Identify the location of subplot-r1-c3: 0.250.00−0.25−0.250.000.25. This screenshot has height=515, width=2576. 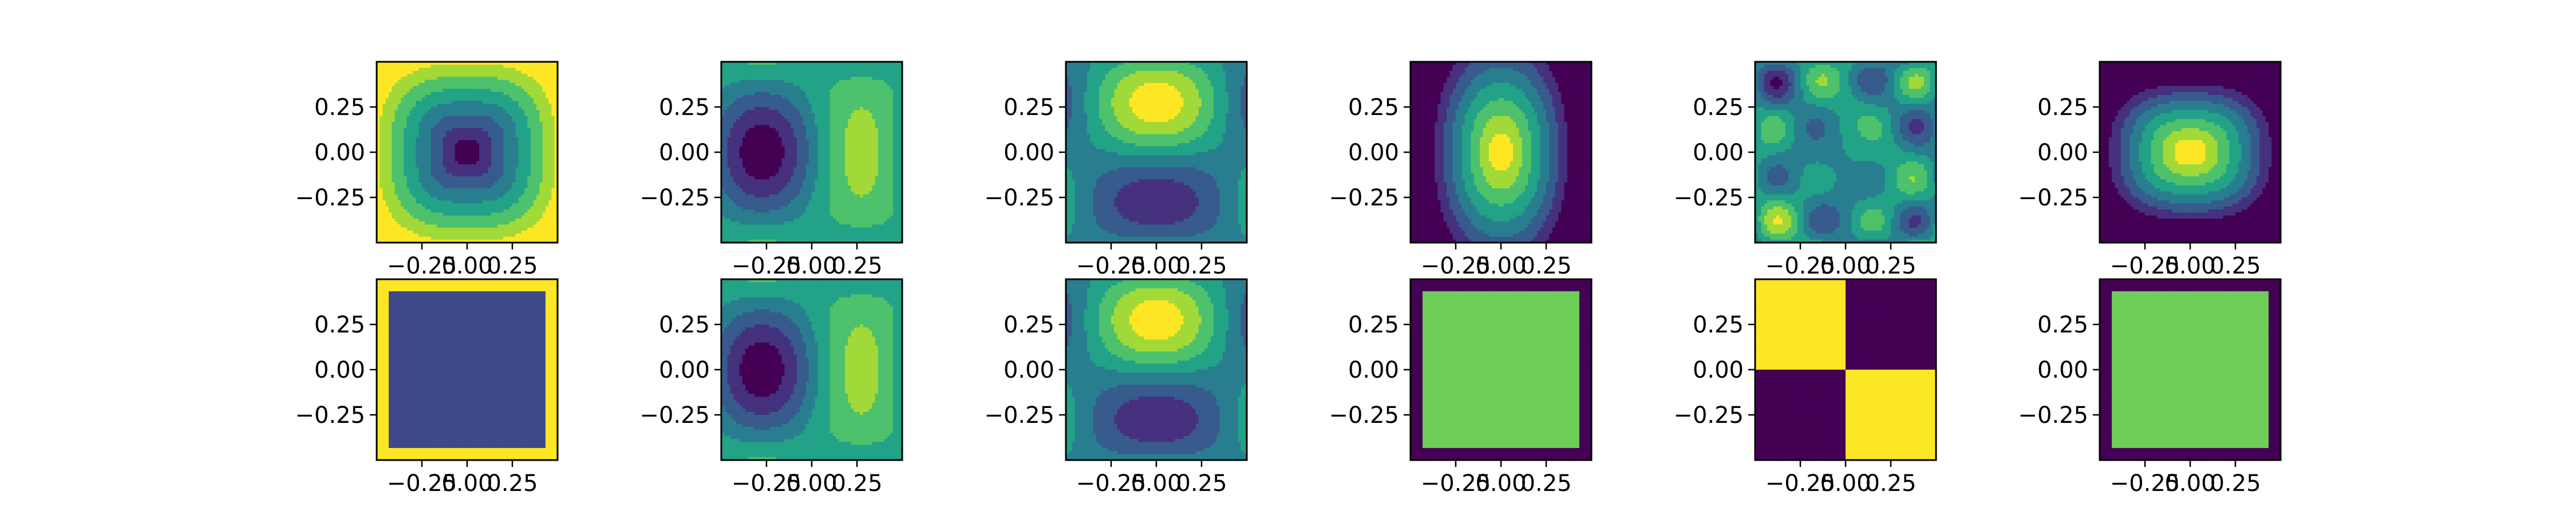
(1461, 387).